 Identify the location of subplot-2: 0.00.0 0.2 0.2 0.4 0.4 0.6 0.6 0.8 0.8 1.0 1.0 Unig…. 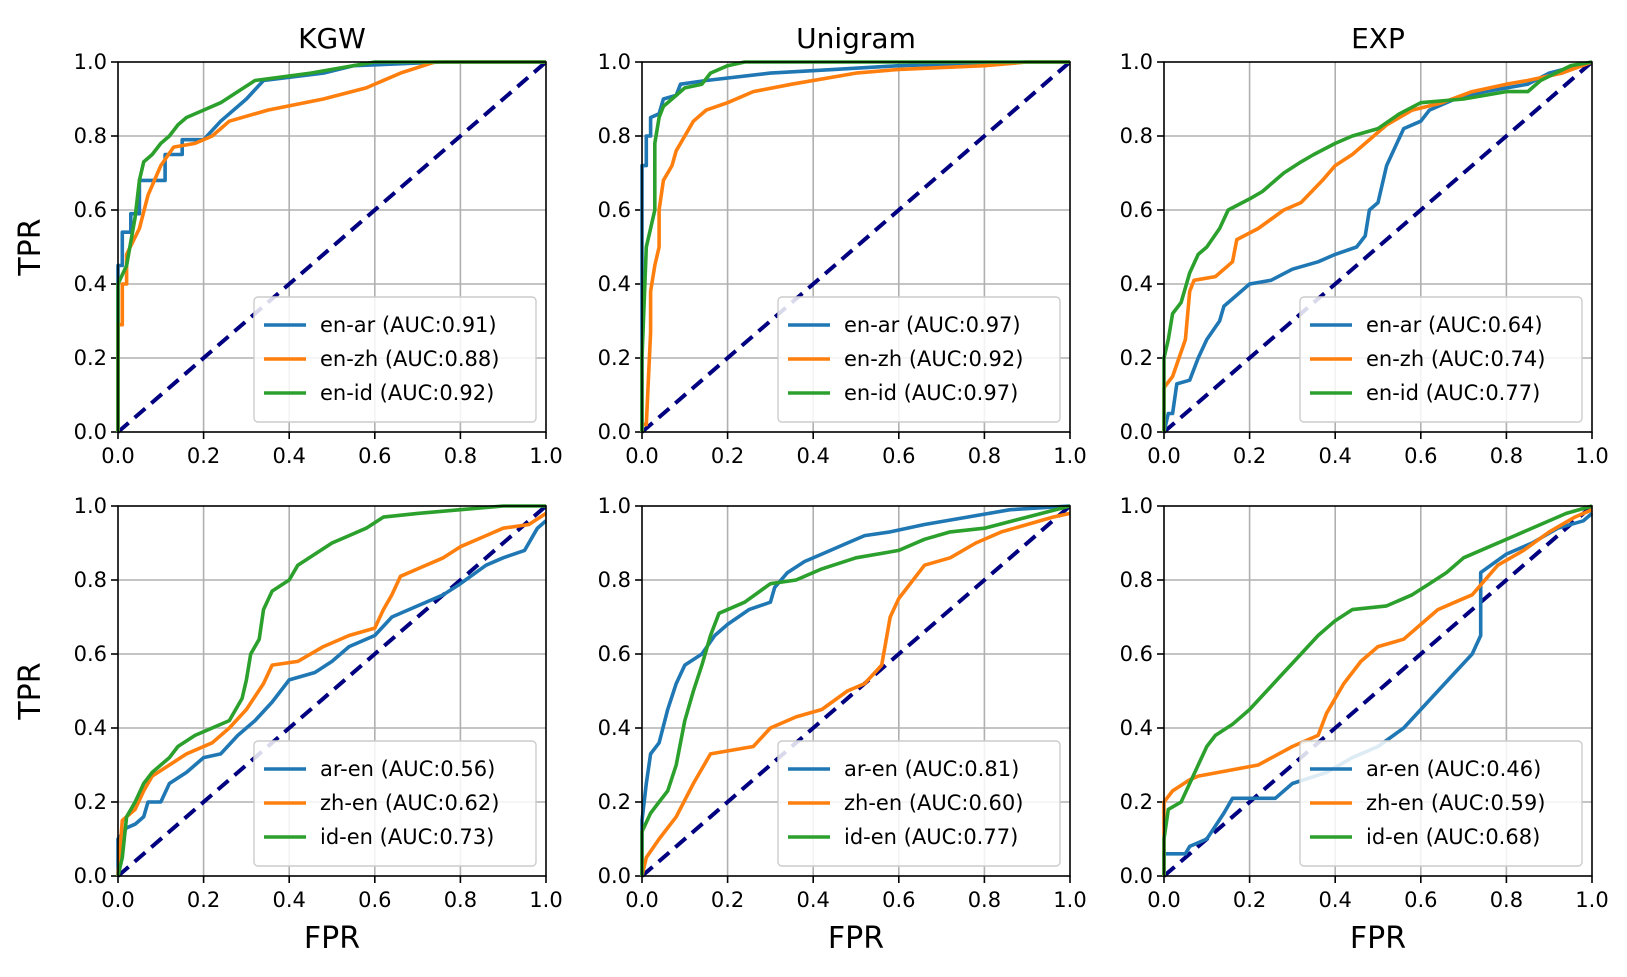
(842, 245).